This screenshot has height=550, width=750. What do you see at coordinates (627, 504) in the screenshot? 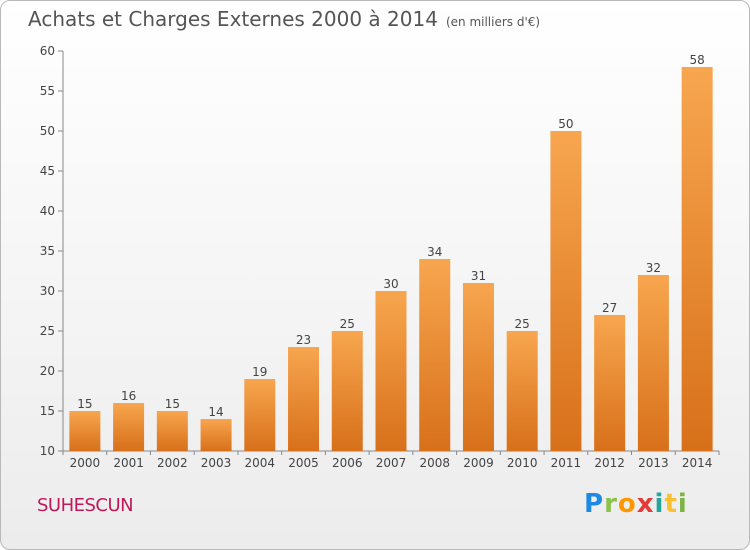
I see `logo-letter: o` at bounding box center [627, 504].